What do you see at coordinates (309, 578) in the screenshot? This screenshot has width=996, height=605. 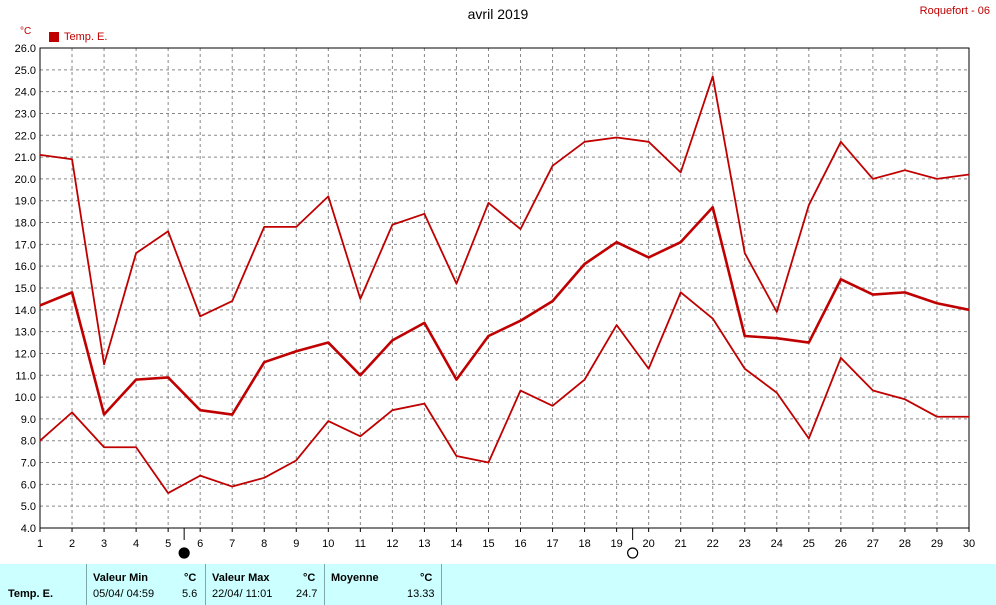 I see `max-unit: °C` at bounding box center [309, 578].